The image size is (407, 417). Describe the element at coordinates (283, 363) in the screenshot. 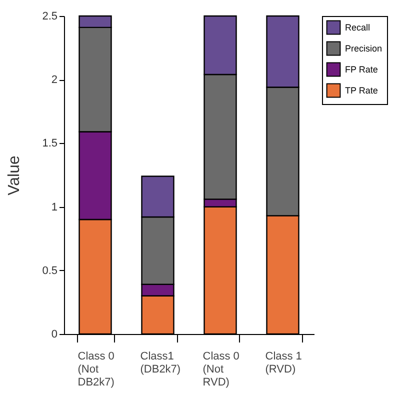

I see `x-tick-label: Class 1 (RVD)` at that location.